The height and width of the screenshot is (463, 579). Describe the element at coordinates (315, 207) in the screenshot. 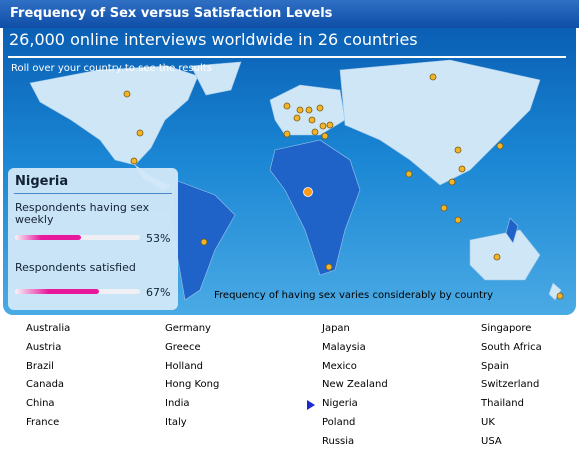

I see `africa` at that location.